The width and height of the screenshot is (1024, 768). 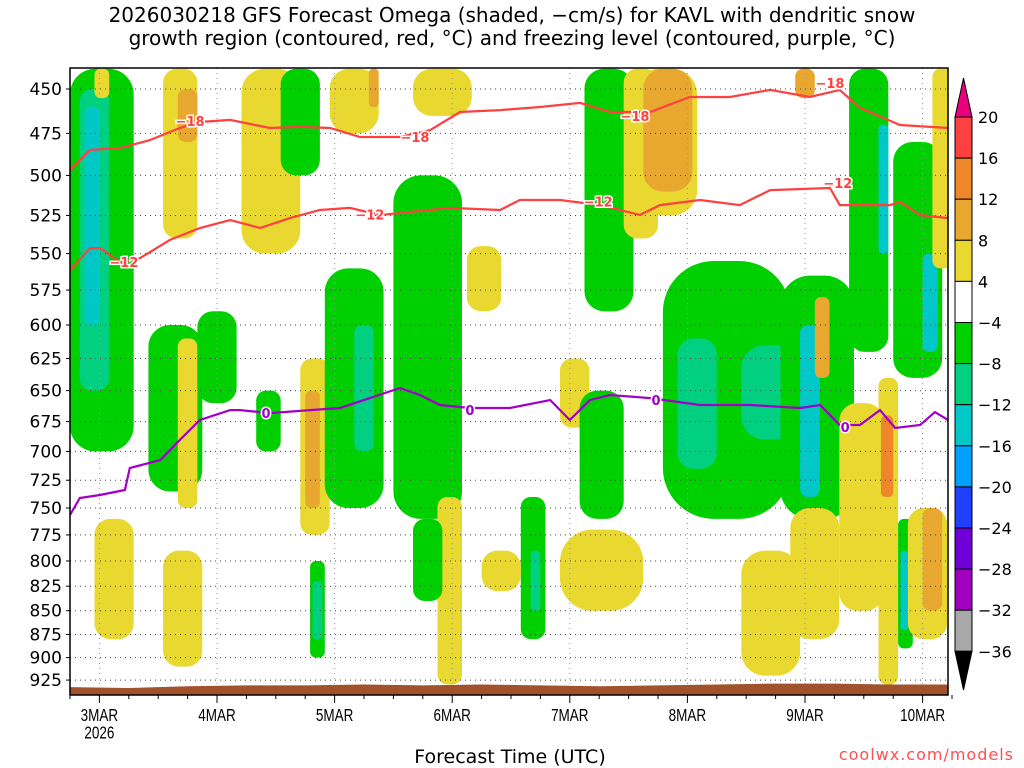 What do you see at coordinates (963, 97) in the screenshot?
I see `colorbar-over-triangle` at bounding box center [963, 97].